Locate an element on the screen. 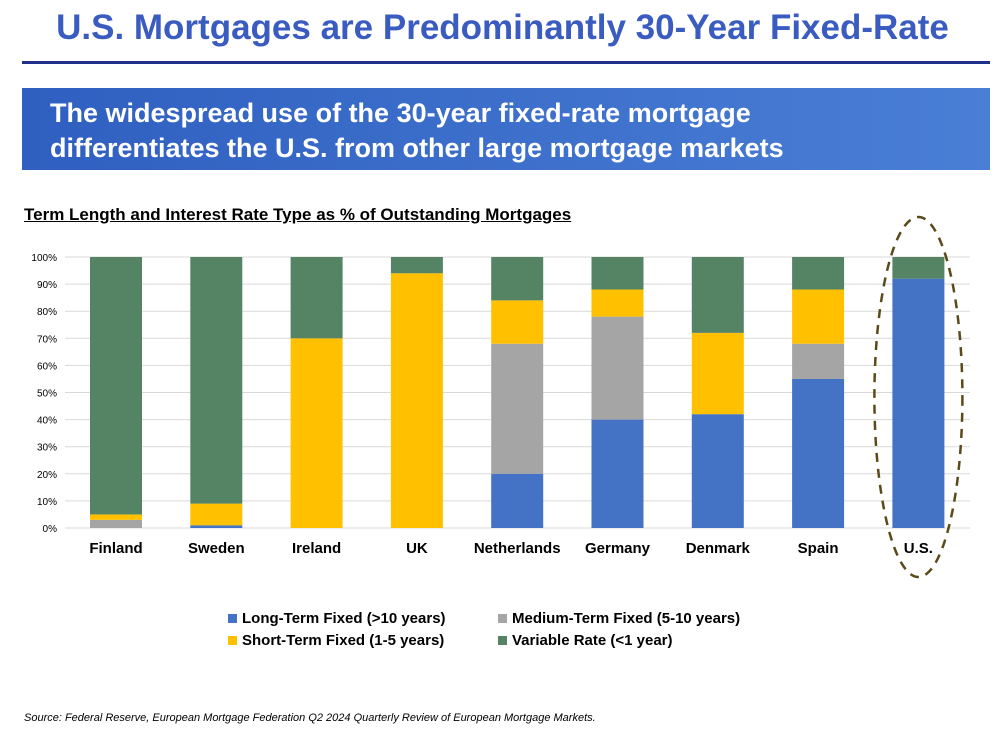  x-tick-label: Finland is located at coordinates (115, 548).